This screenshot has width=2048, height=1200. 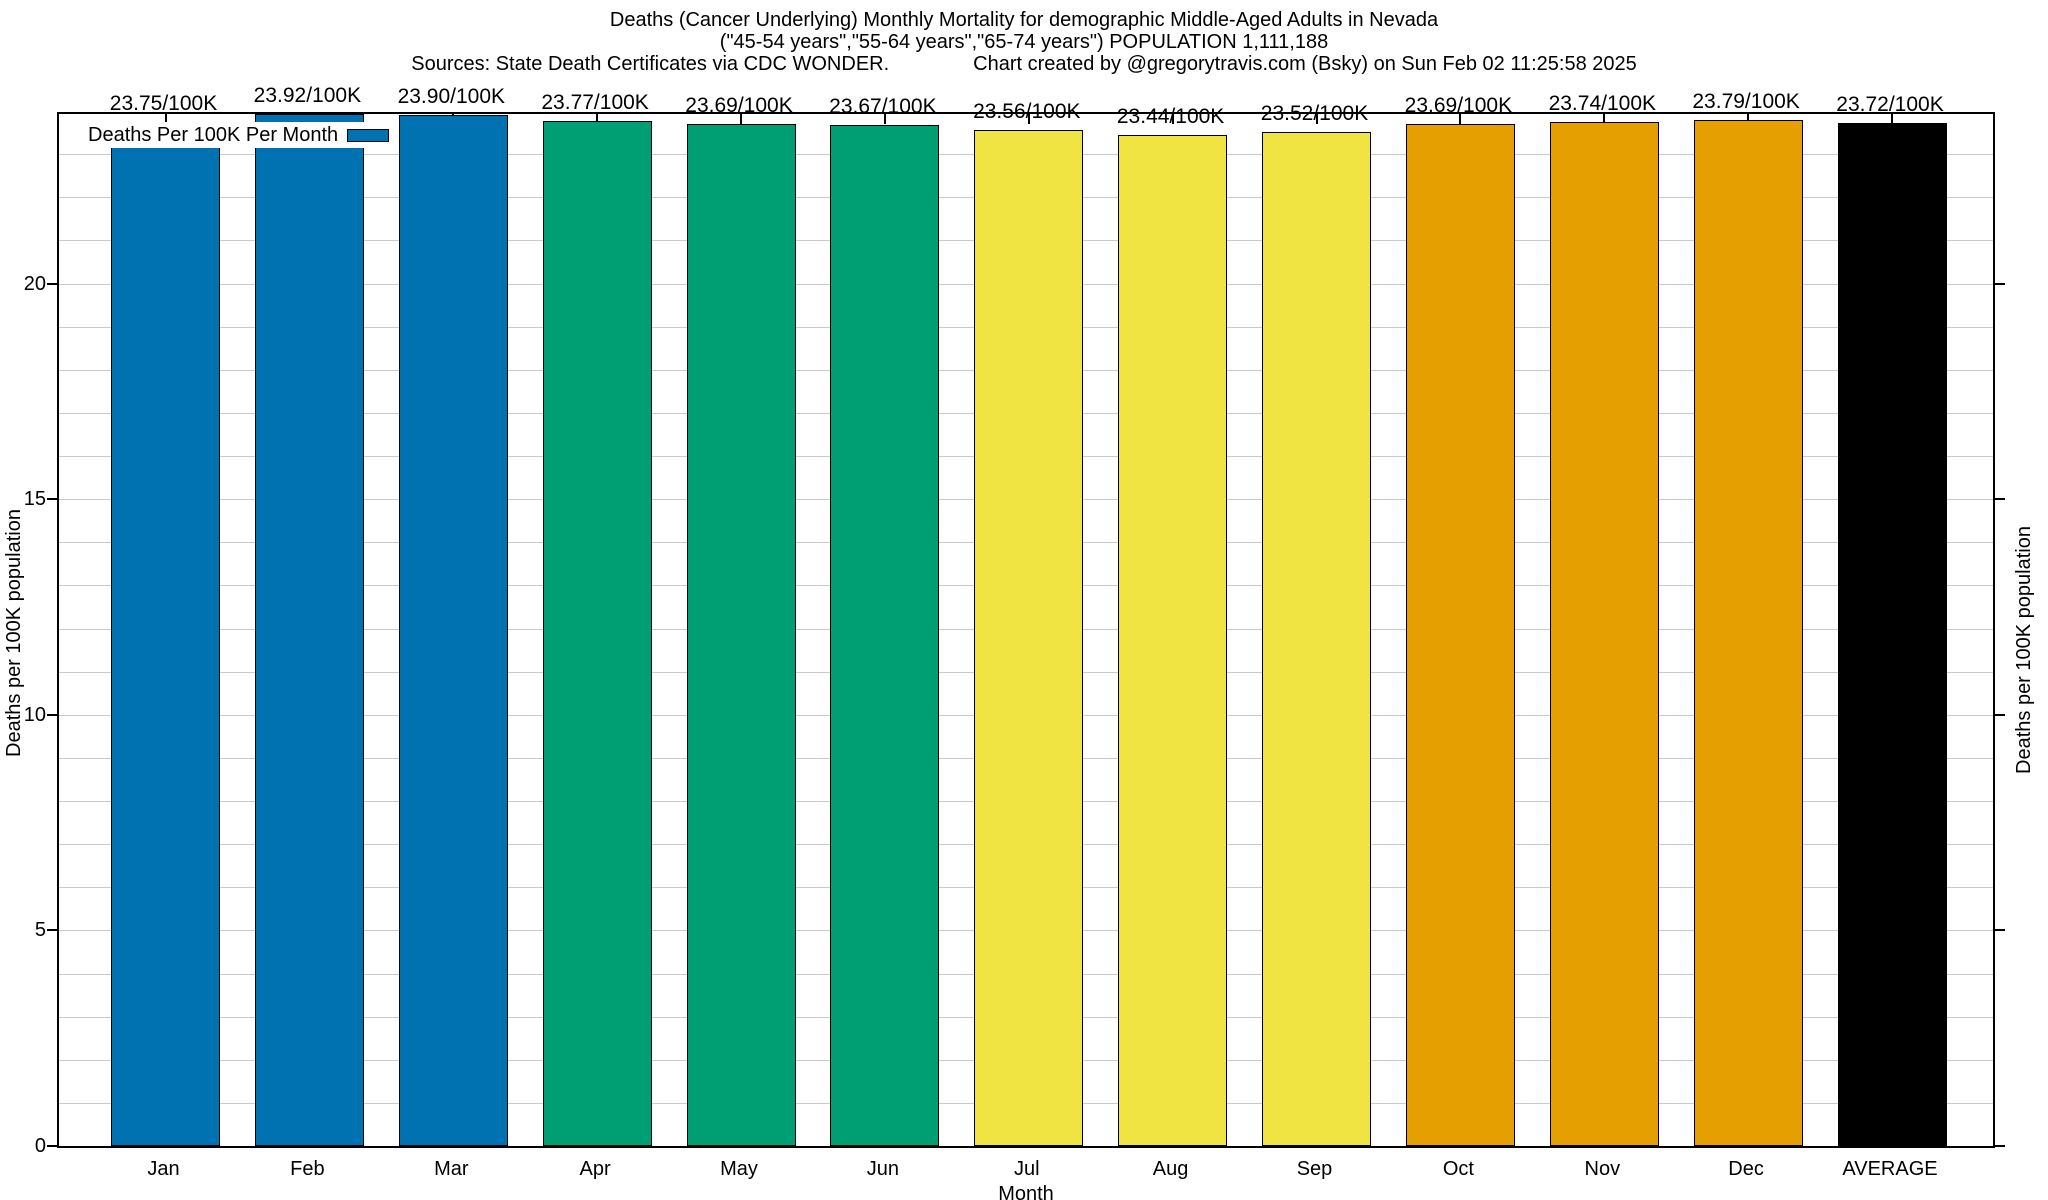 I want to click on x-tick-label: Oct, so click(x=1458, y=1169).